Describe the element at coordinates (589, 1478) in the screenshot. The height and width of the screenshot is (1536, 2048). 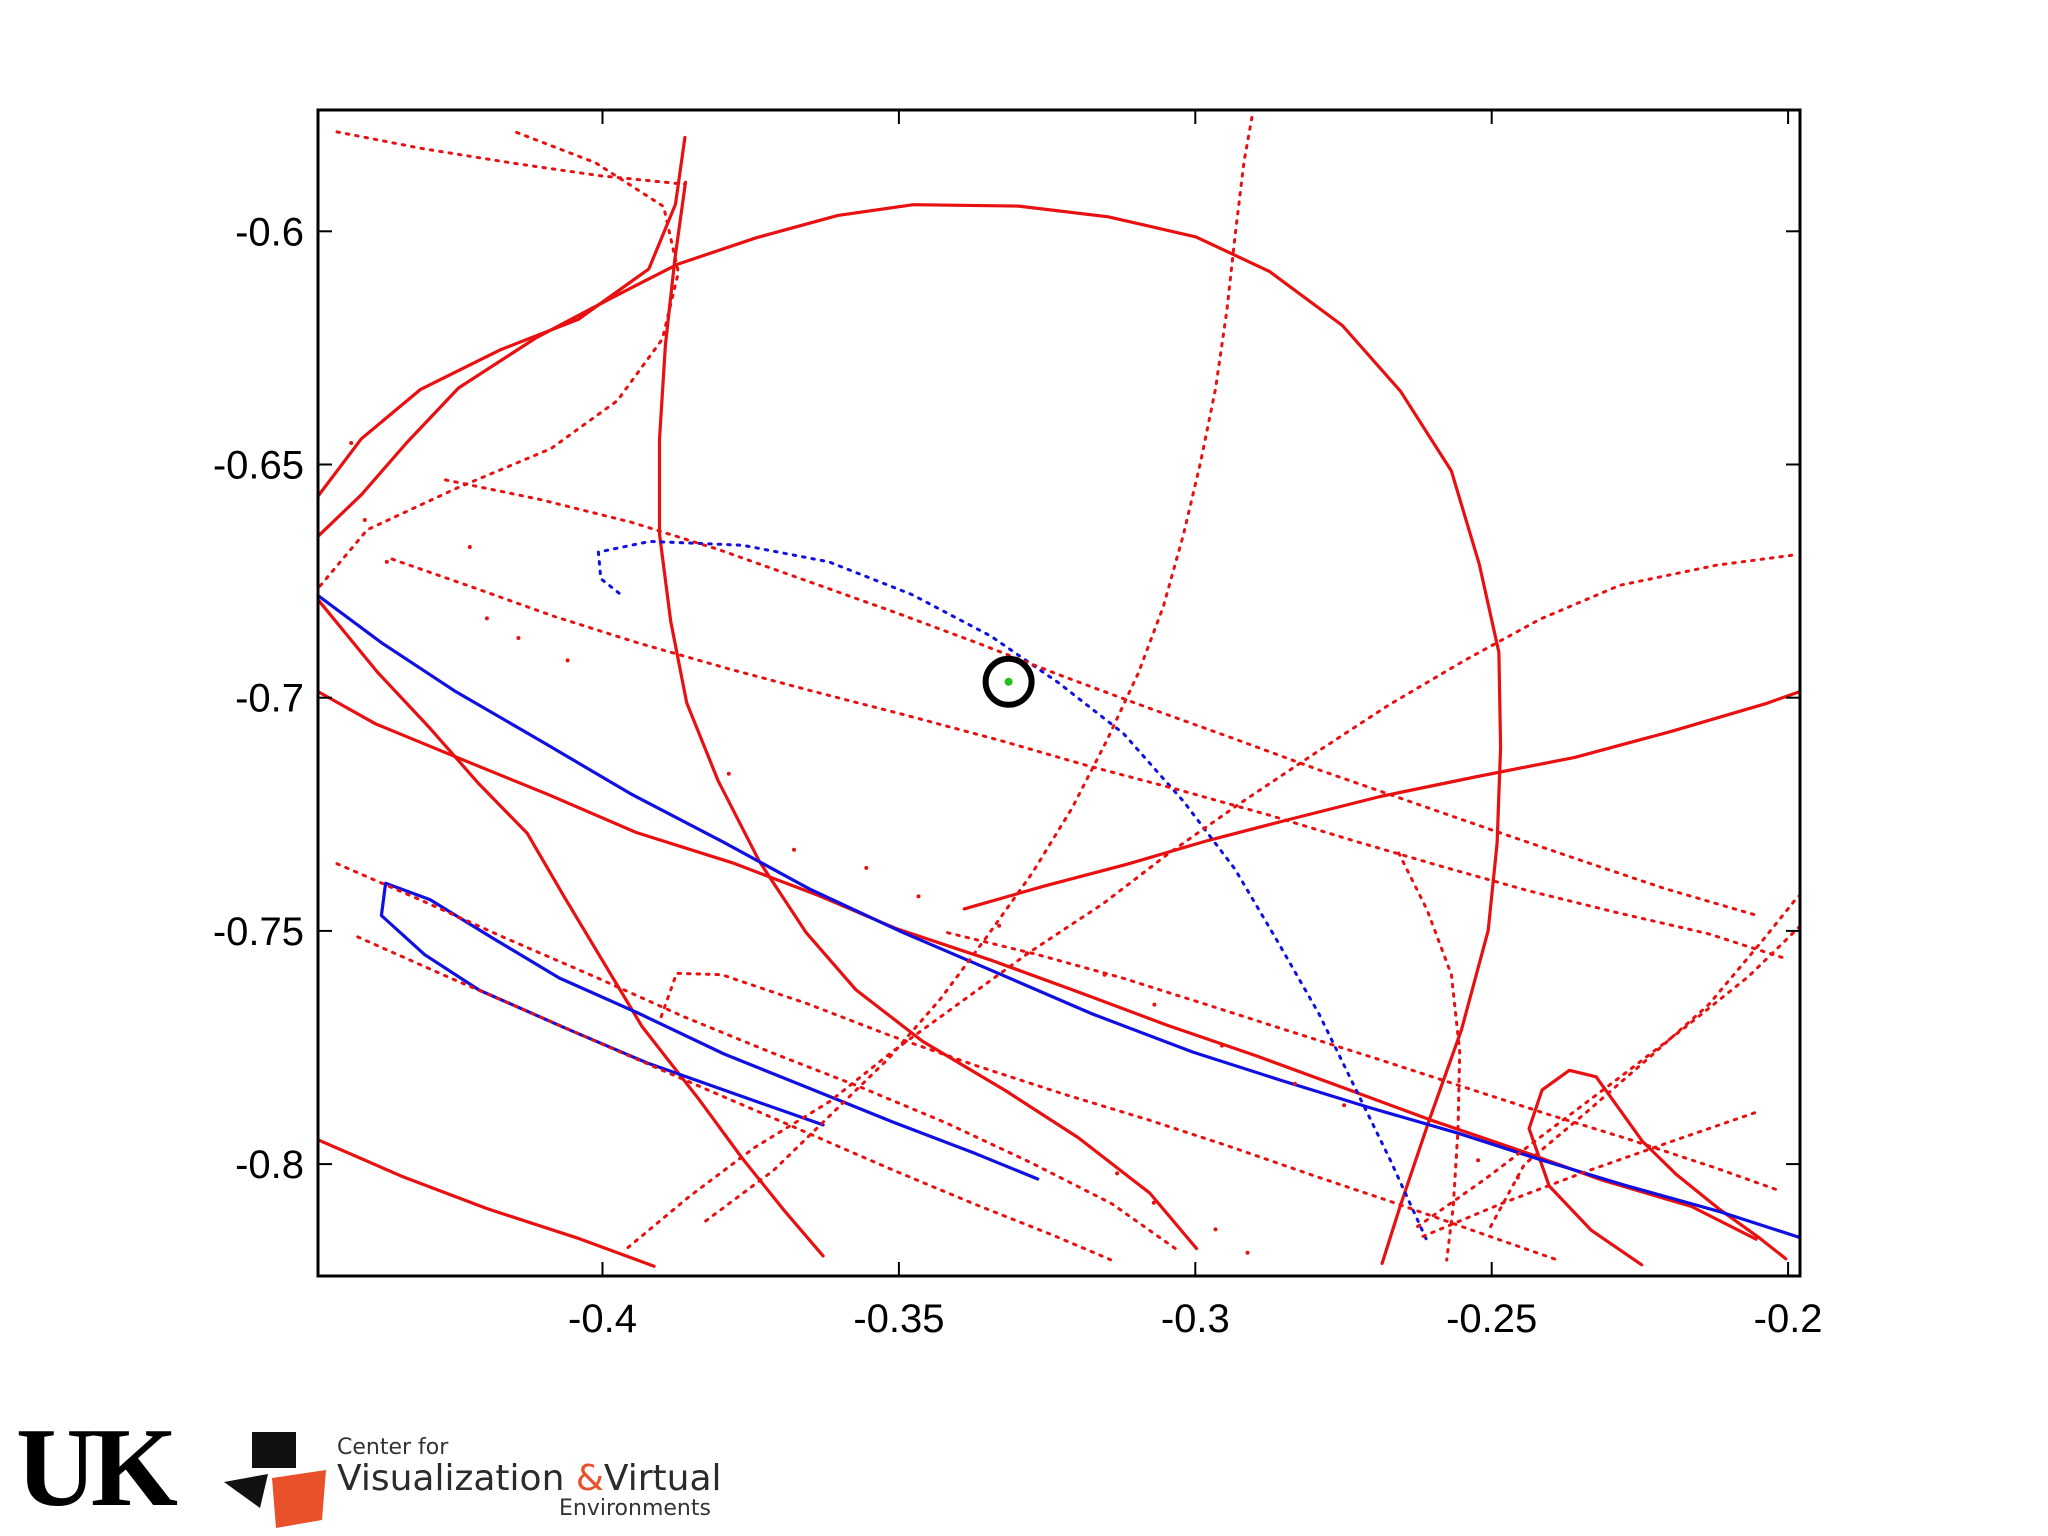
I see `cvve-ampersand: &` at that location.